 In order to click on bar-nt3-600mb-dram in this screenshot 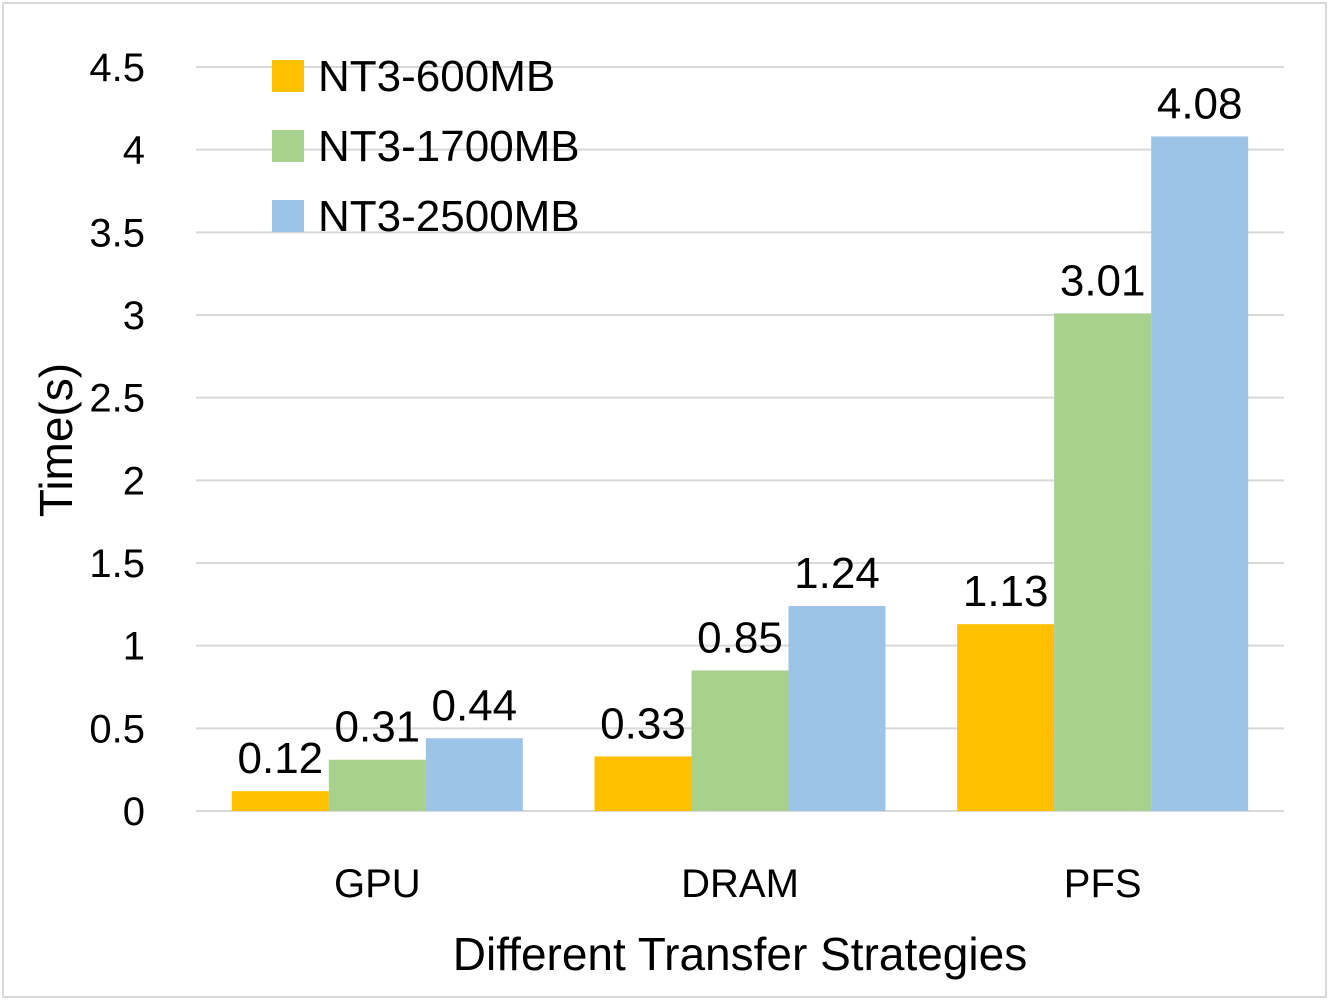, I will do `click(643, 783)`.